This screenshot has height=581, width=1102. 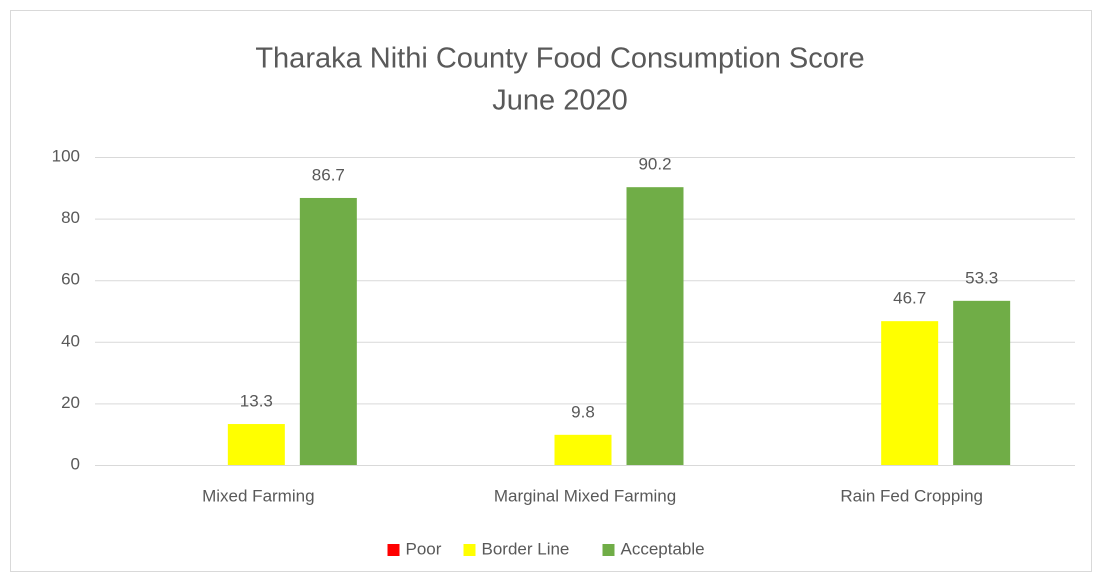 What do you see at coordinates (256, 401) in the screenshot?
I see `data-label: 13.3` at bounding box center [256, 401].